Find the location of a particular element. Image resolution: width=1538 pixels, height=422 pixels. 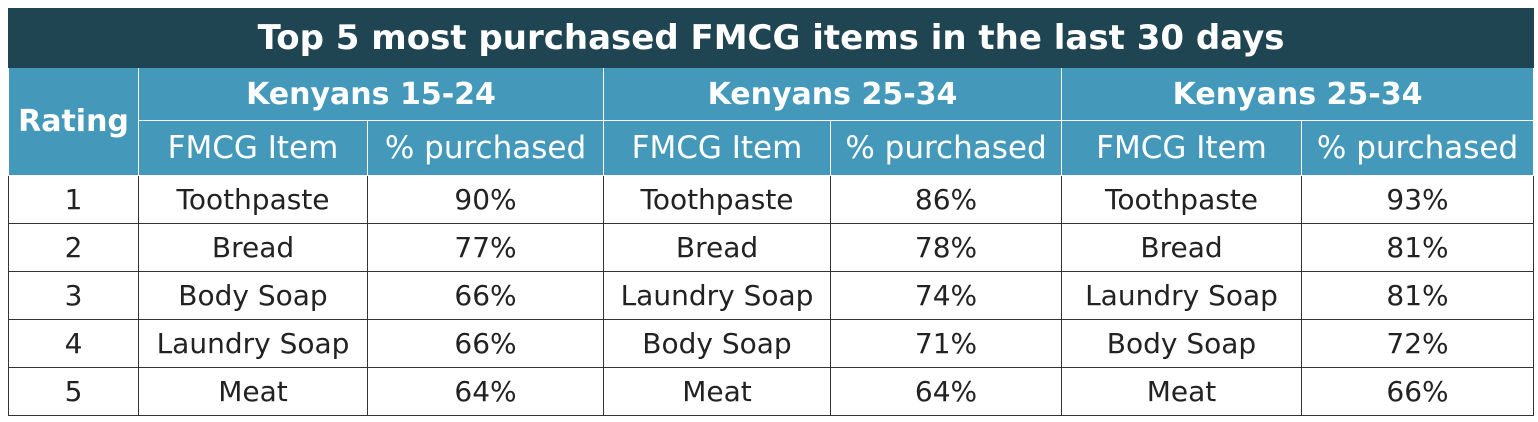

rating-cell: 5 is located at coordinates (73, 391).